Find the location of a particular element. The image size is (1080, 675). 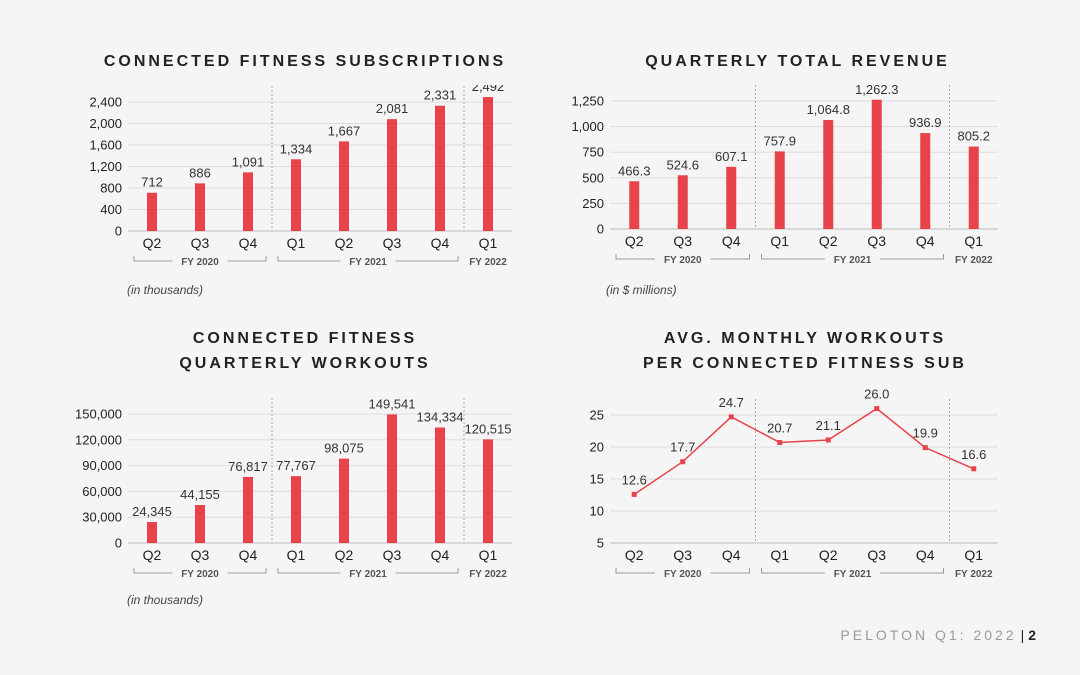

data-label: 24,345 is located at coordinates (152, 511).